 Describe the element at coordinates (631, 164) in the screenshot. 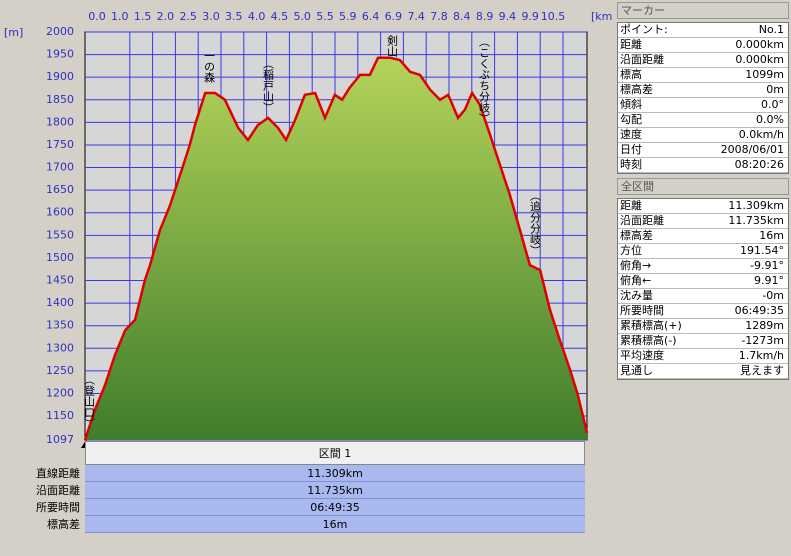

I see `row-label: 時刻` at that location.